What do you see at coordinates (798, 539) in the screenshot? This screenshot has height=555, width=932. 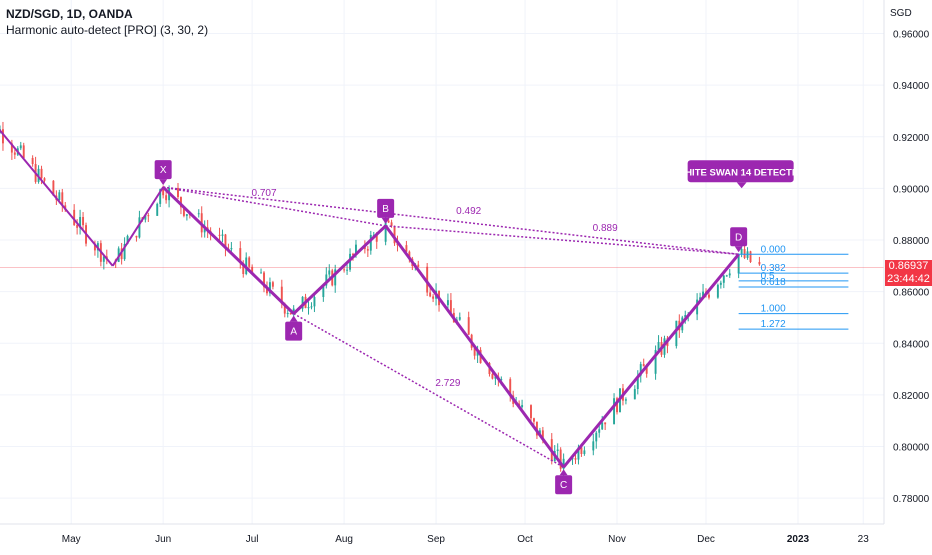 I see `x-tick-label: 2023` at bounding box center [798, 539].